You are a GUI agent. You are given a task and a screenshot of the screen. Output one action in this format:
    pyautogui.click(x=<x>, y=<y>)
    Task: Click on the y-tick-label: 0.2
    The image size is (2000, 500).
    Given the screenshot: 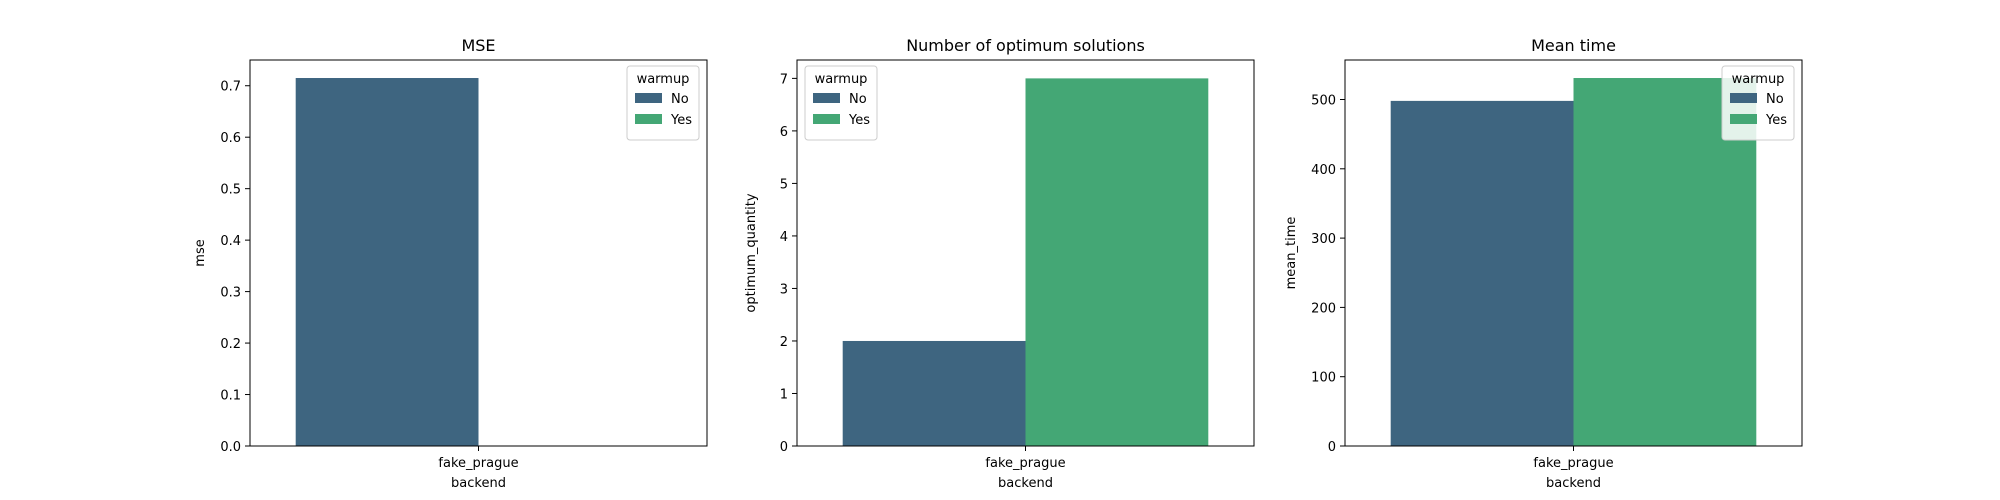 What is the action you would take?
    pyautogui.click(x=230, y=344)
    